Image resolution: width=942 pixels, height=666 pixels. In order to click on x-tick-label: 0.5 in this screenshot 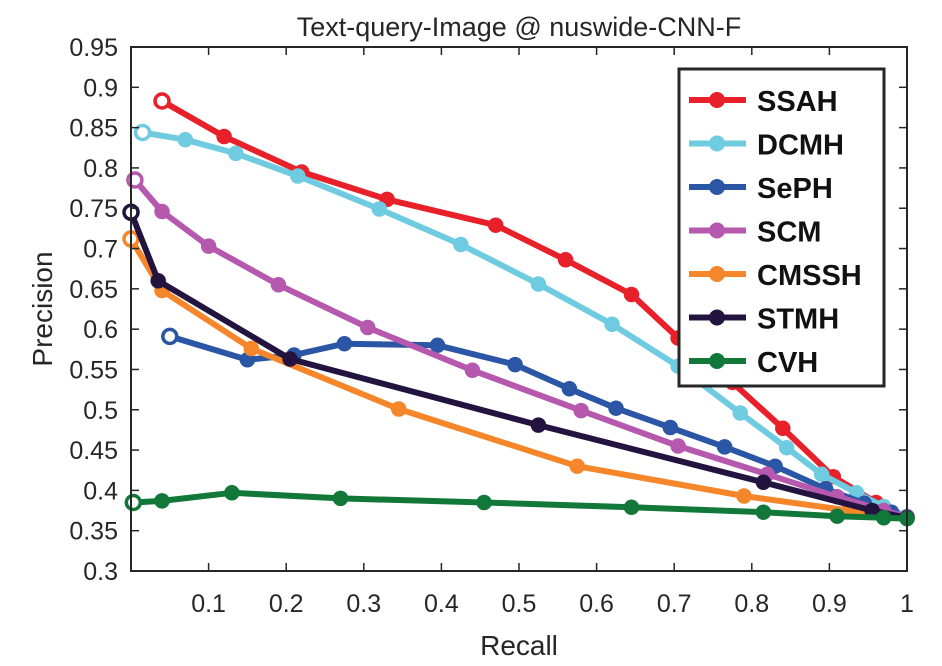, I will do `click(519, 604)`.